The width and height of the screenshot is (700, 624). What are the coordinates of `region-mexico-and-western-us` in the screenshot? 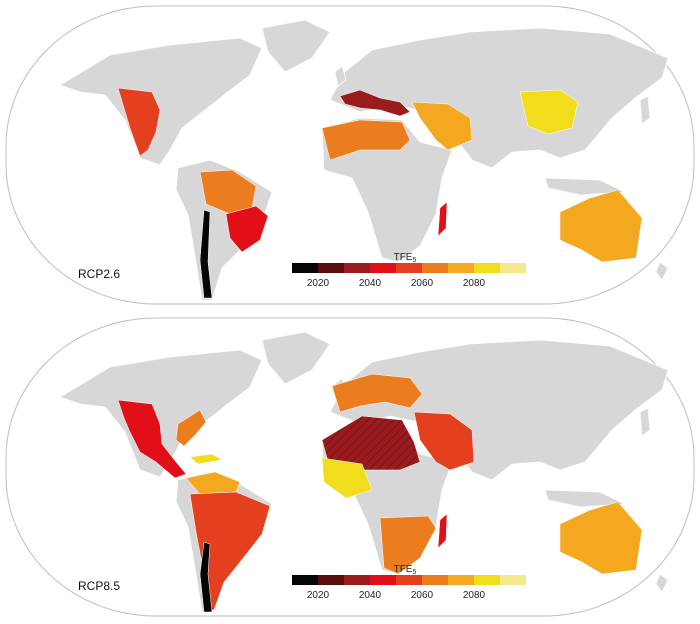 It's located at (139, 122).